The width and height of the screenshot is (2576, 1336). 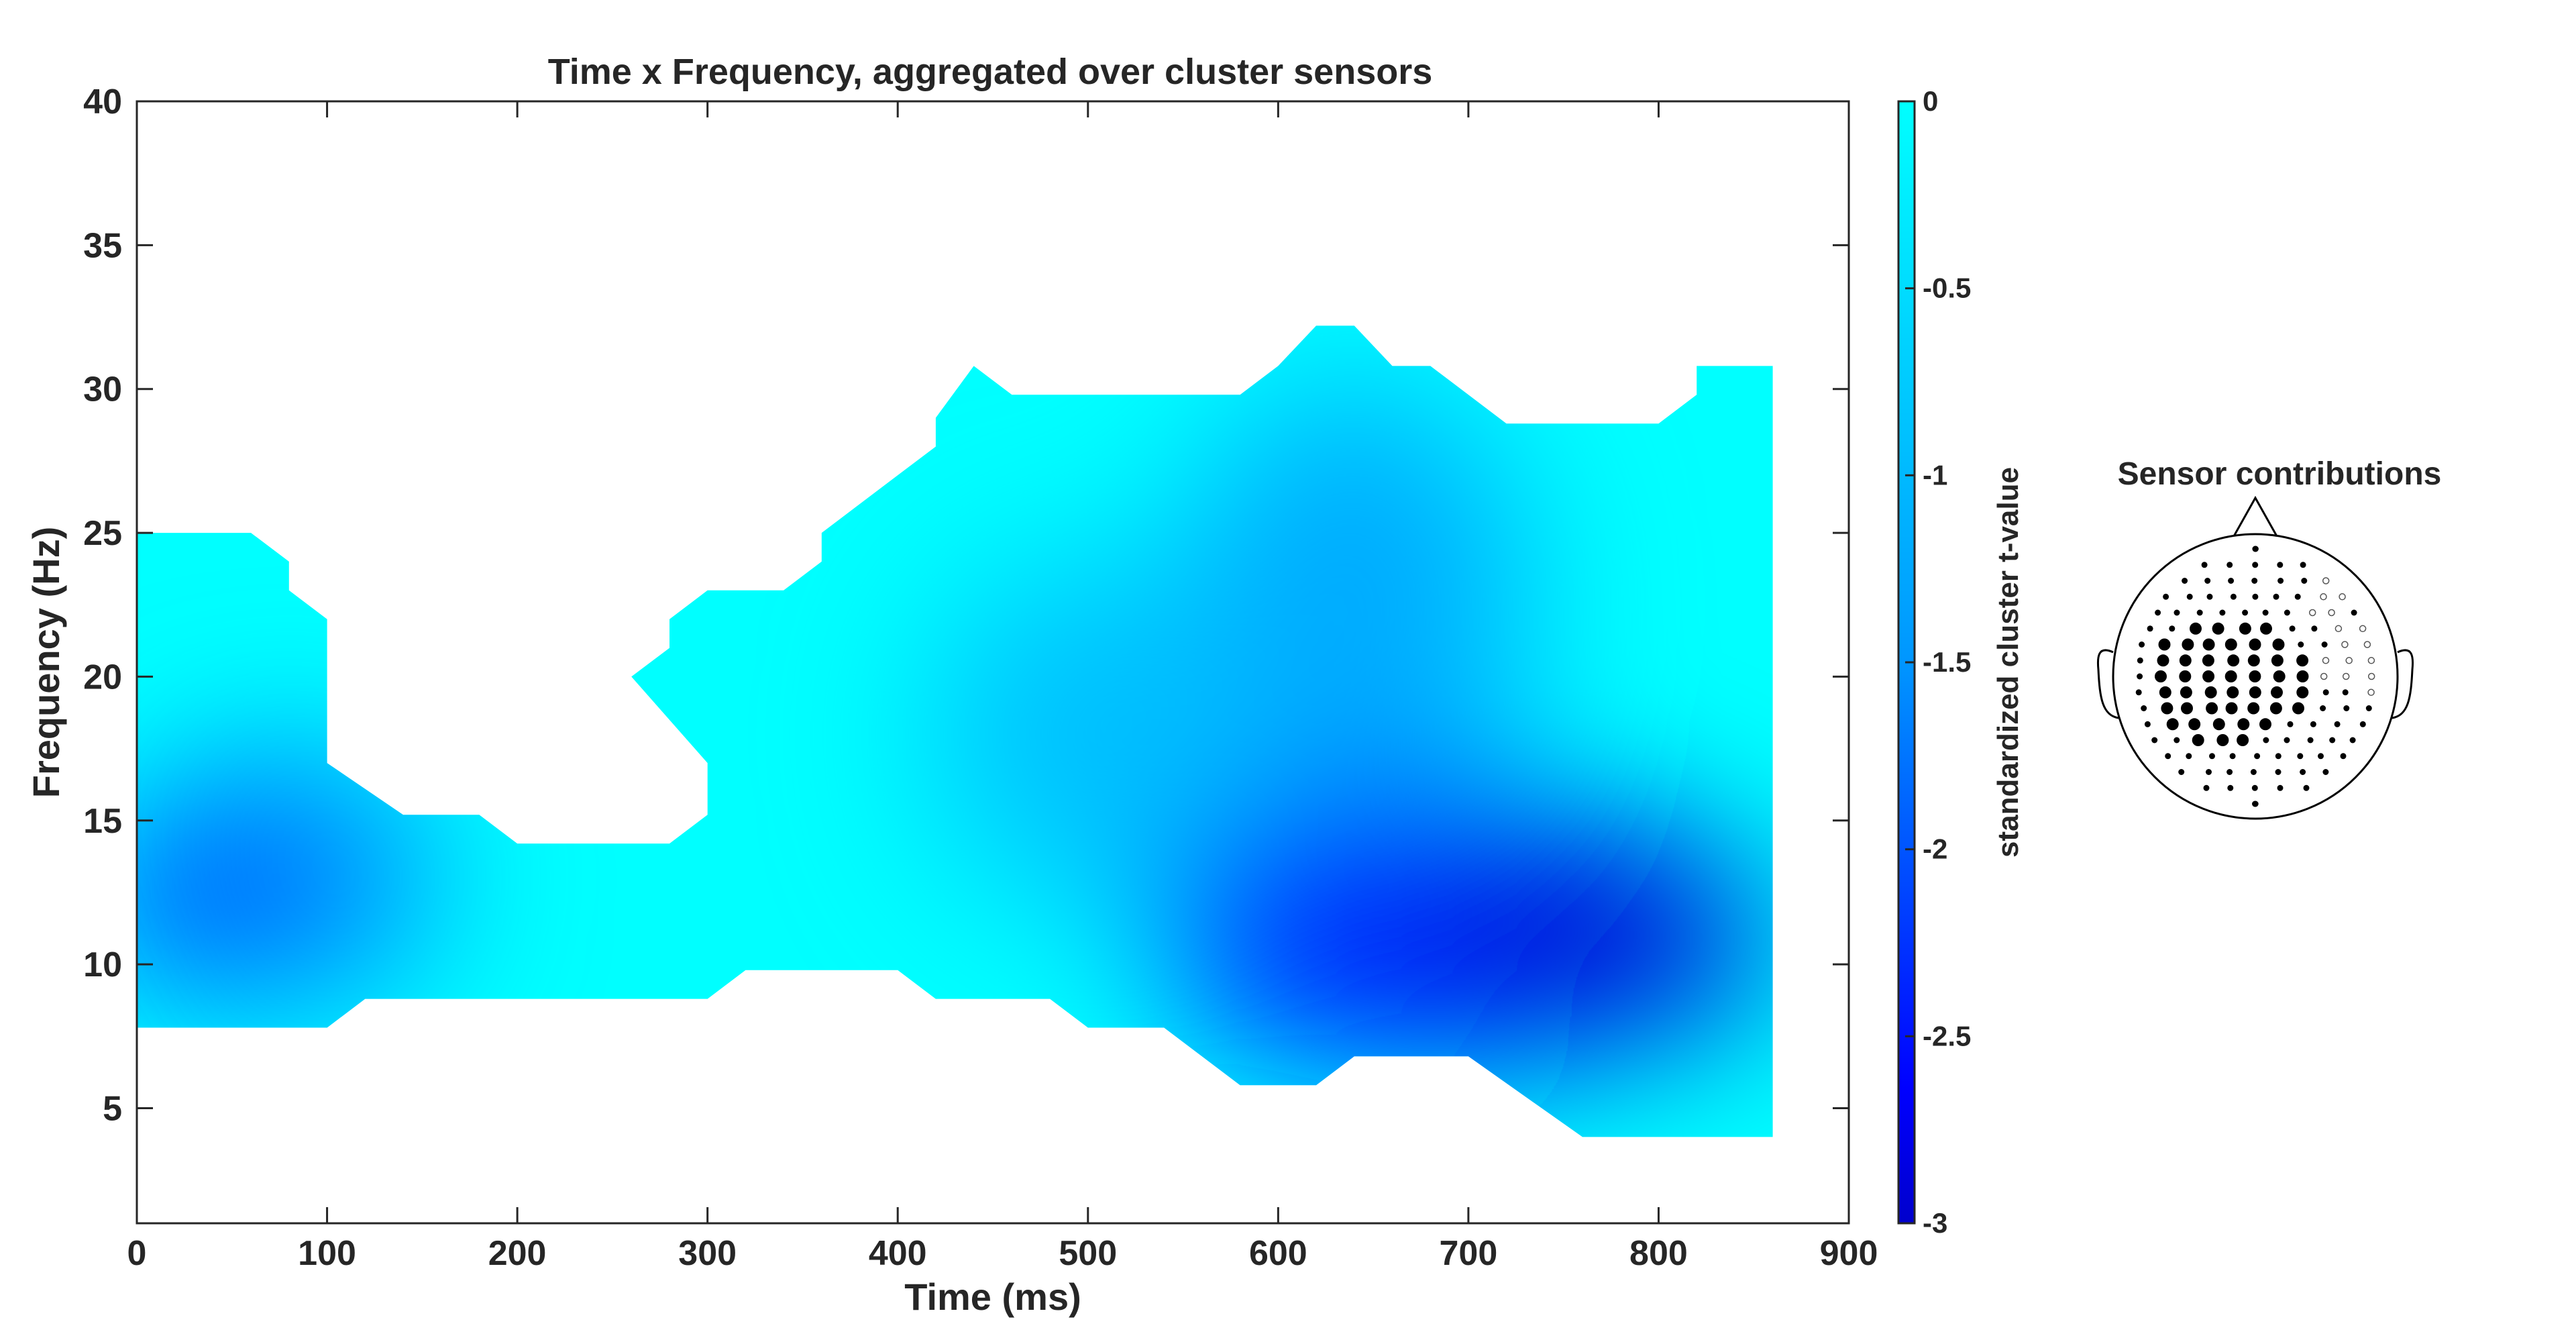 What do you see at coordinates (1278, 1253) in the screenshot?
I see `x-tick-label: 600` at bounding box center [1278, 1253].